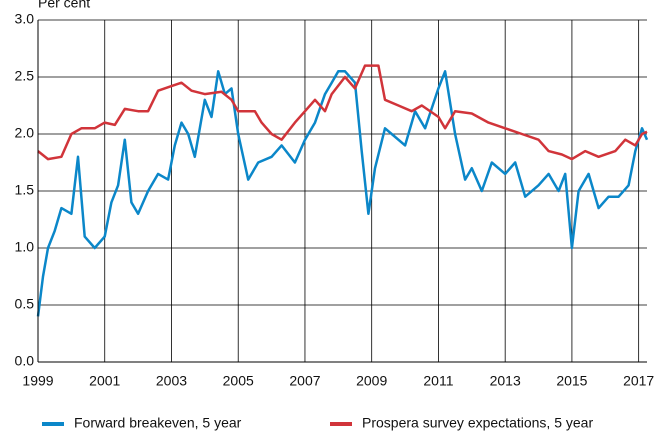 This screenshot has height=434, width=654. What do you see at coordinates (238, 381) in the screenshot?
I see `x-tick-label: 2005` at bounding box center [238, 381].